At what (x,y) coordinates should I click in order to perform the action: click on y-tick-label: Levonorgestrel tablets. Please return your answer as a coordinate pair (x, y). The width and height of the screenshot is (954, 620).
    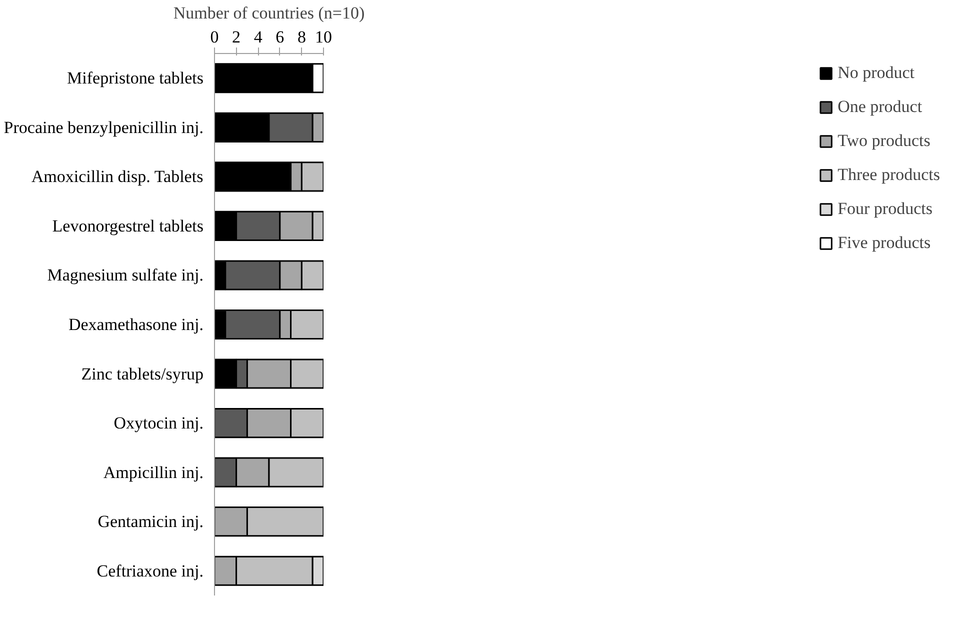
    Looking at the image, I should click on (128, 226).